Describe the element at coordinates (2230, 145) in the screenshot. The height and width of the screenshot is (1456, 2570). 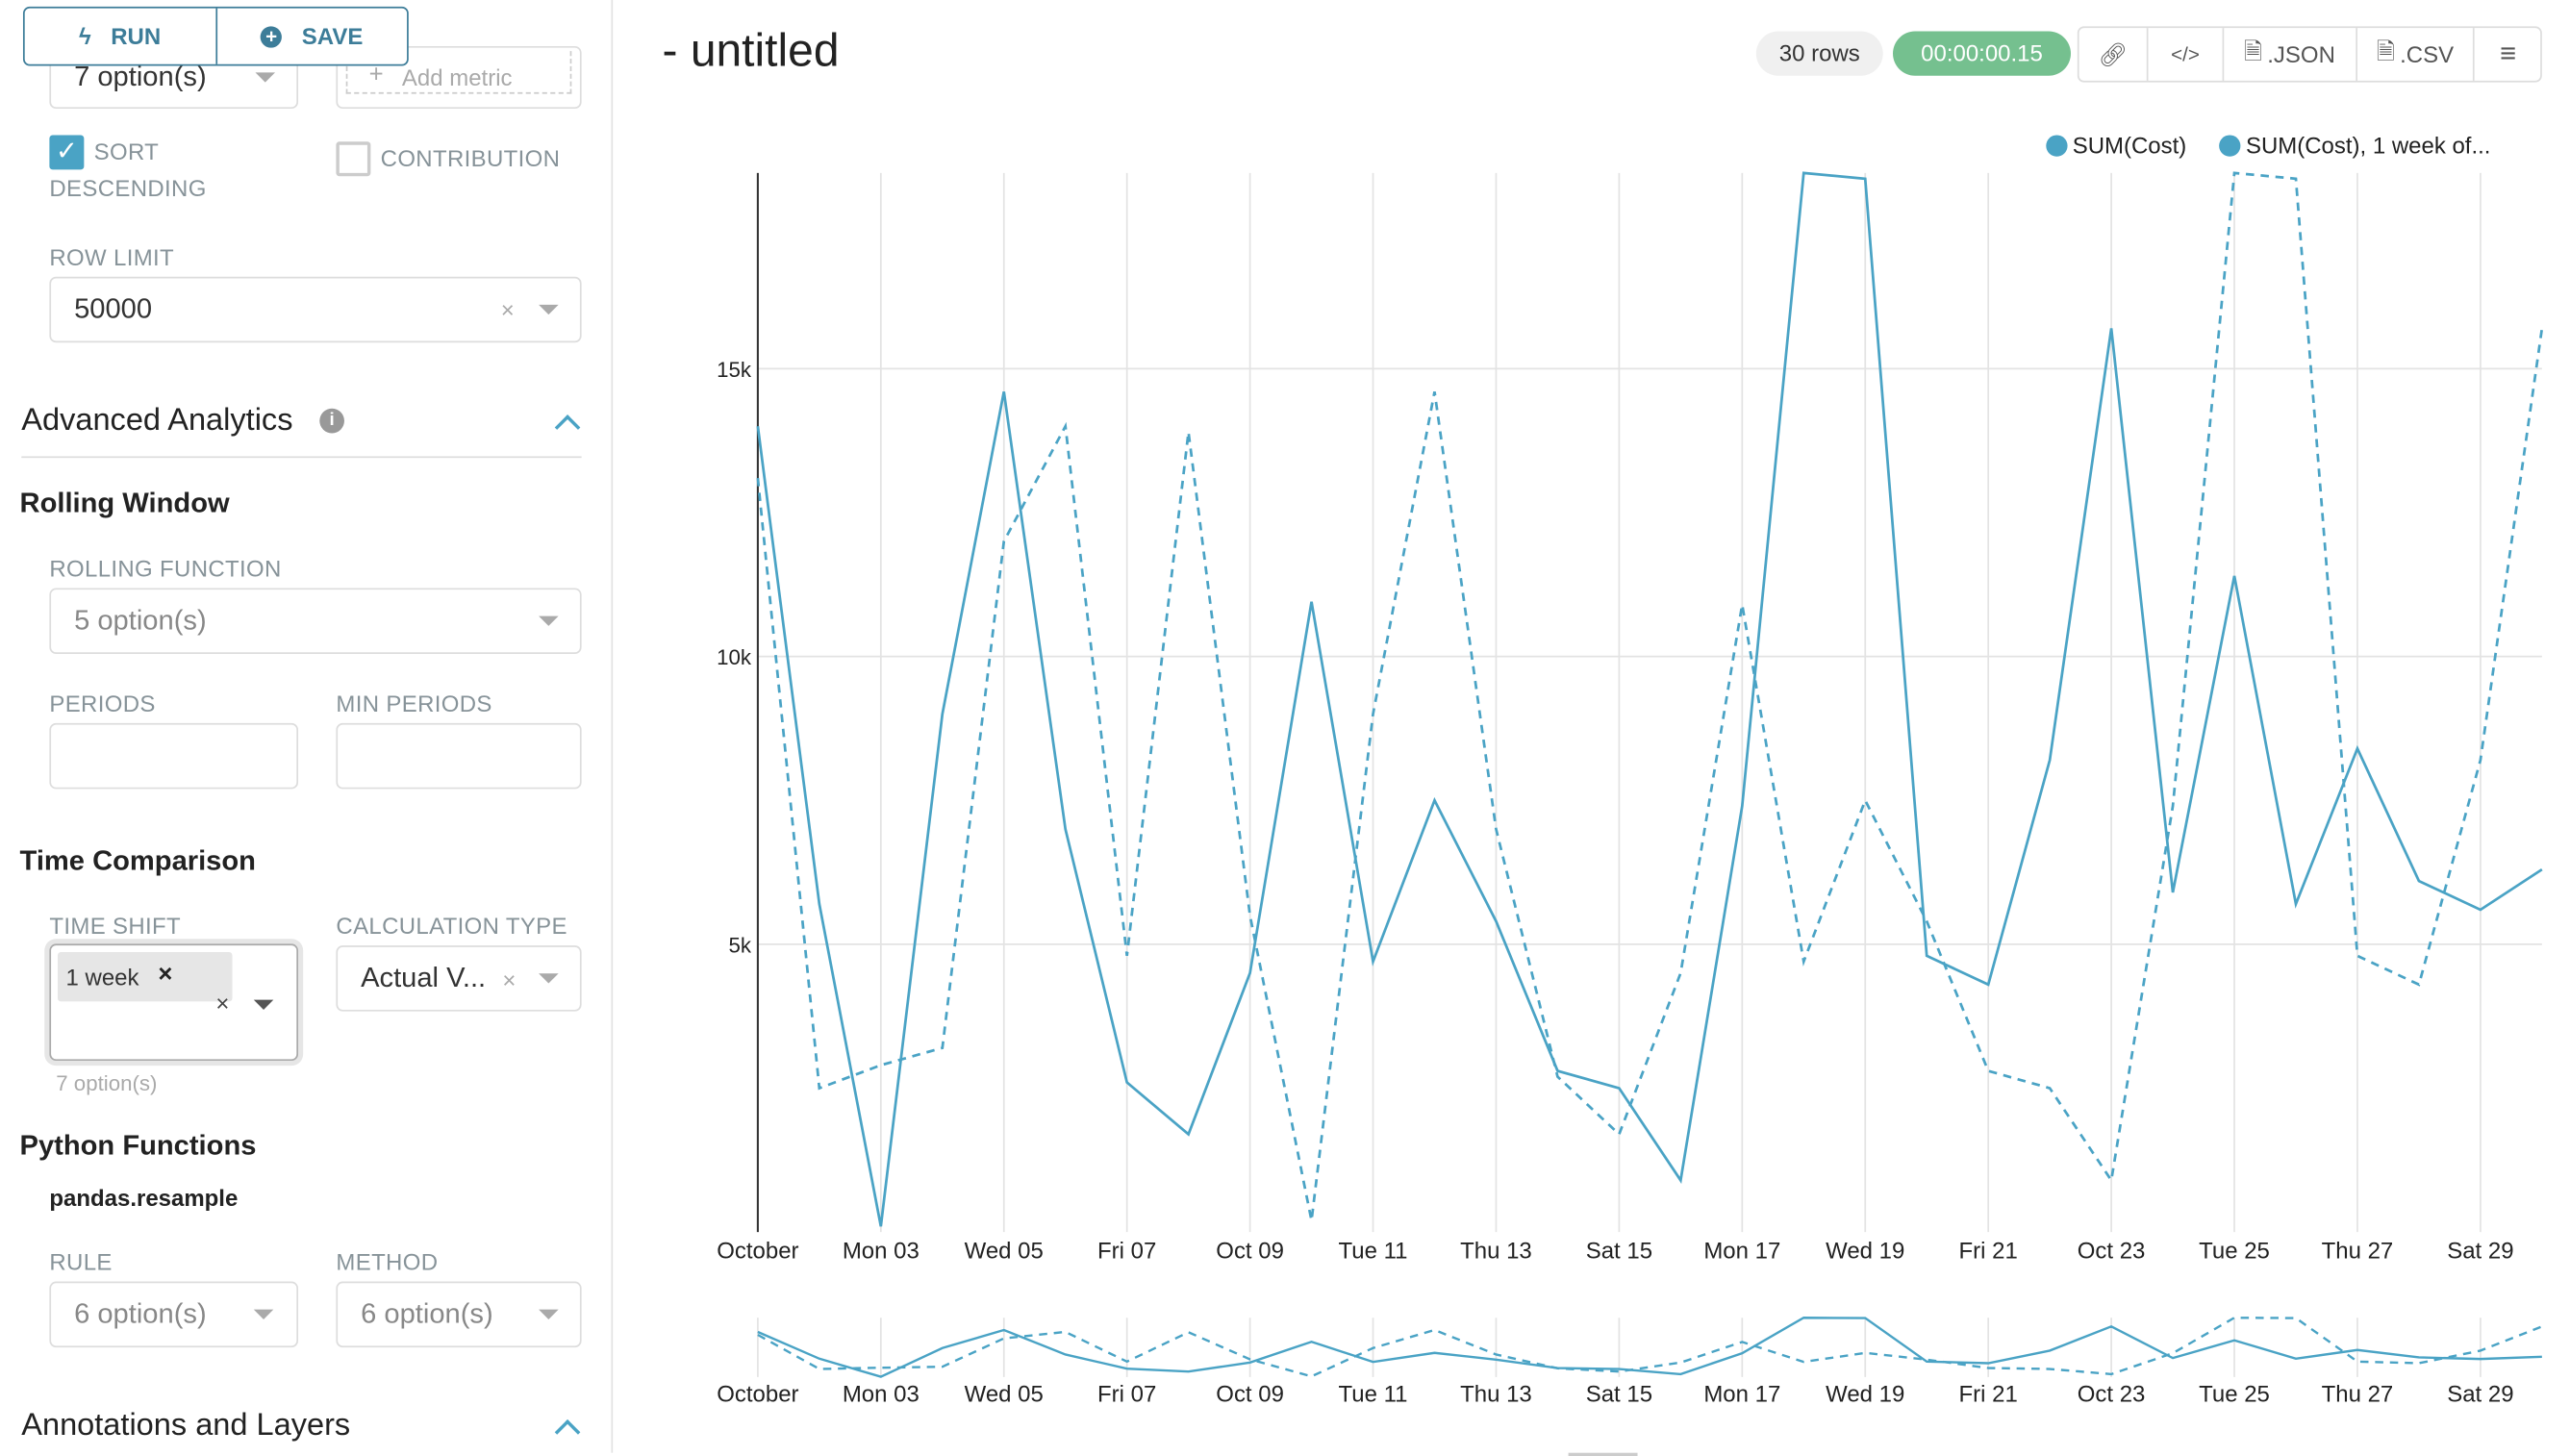
I see `legend-dot-icon` at that location.